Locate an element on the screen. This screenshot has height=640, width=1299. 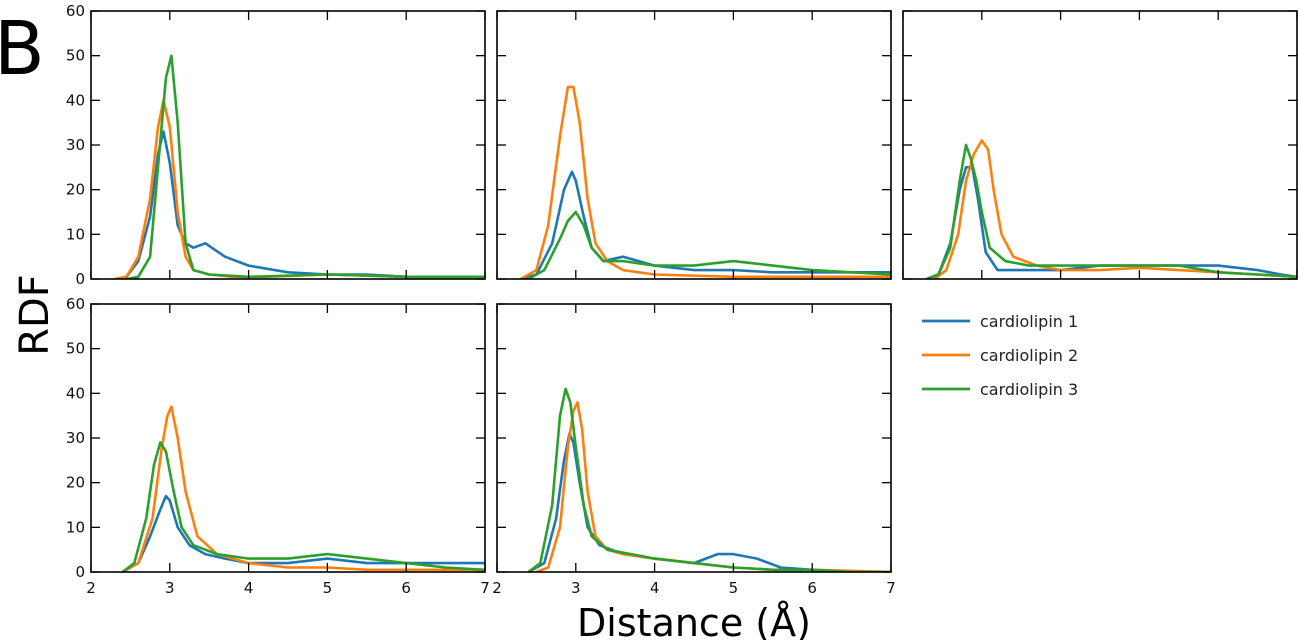
legend-entry-cardiolipin-1: cardiolipin 1 is located at coordinates (1000, 321).